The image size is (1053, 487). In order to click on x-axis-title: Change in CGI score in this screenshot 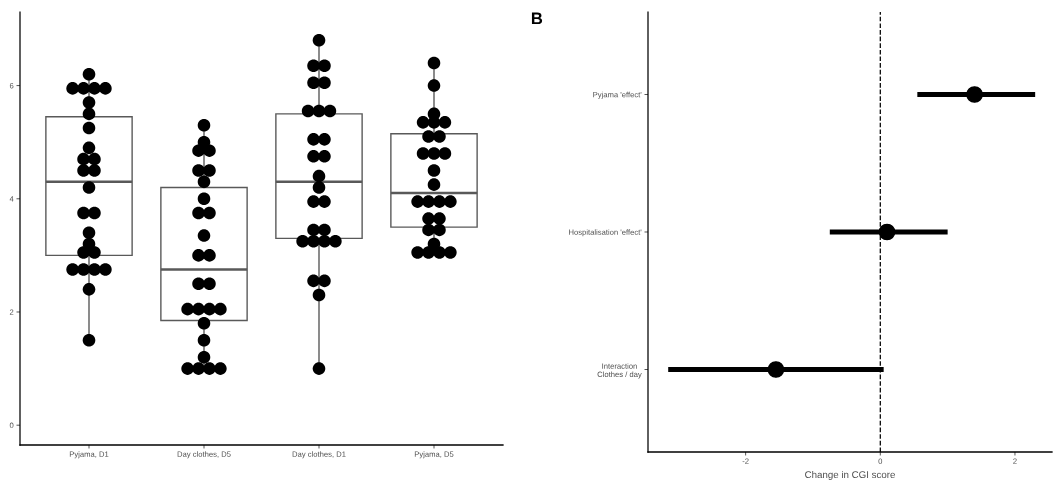, I will do `click(850, 475)`.